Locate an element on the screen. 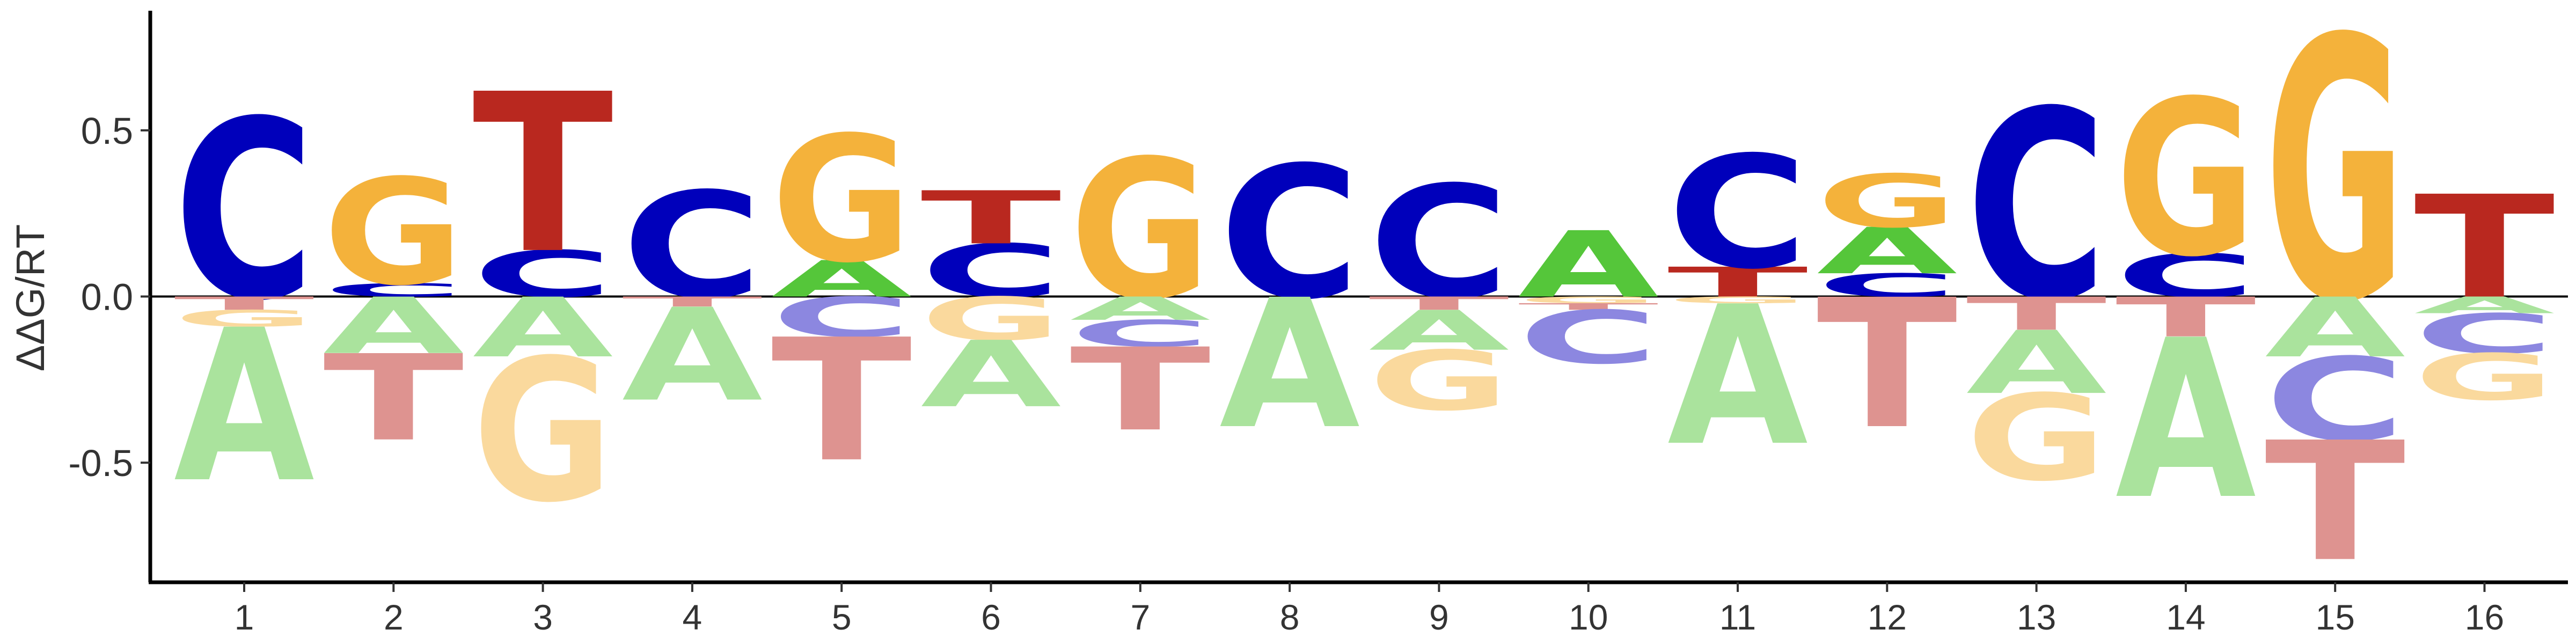  x-tick-label: 13 is located at coordinates (2036, 617).